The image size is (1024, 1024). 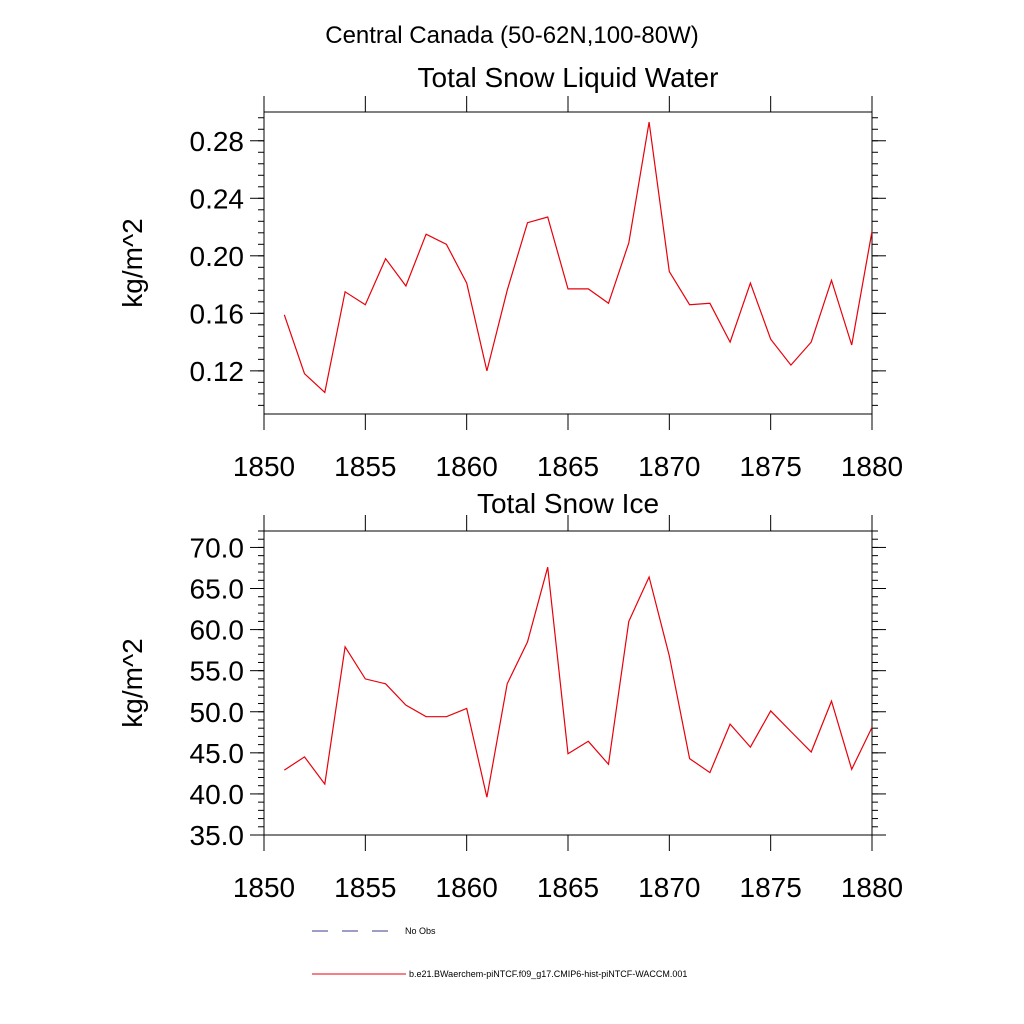 What do you see at coordinates (217, 589) in the screenshot?
I see `y-tick-label: 65.0` at bounding box center [217, 589].